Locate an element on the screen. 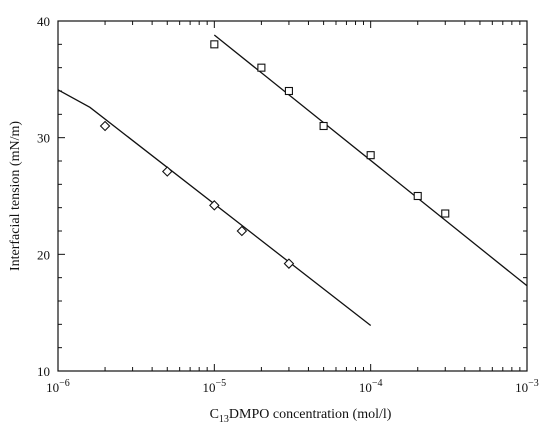 The width and height of the screenshot is (550, 438). x-tick-label: 10⁻⁶ is located at coordinates (58, 386).